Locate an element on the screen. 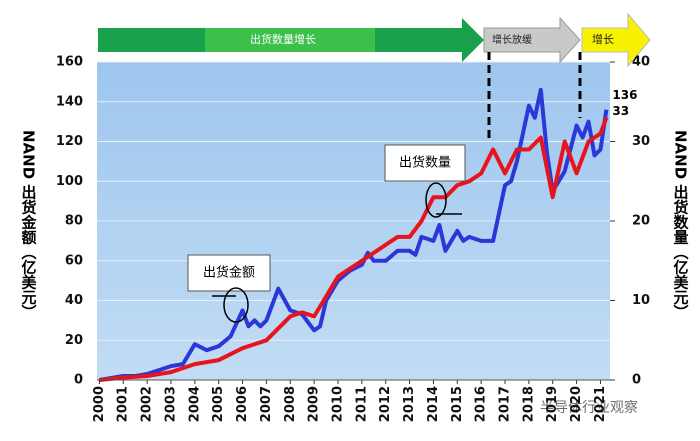  watermark: 半导体行业观察 is located at coordinates (589, 407).